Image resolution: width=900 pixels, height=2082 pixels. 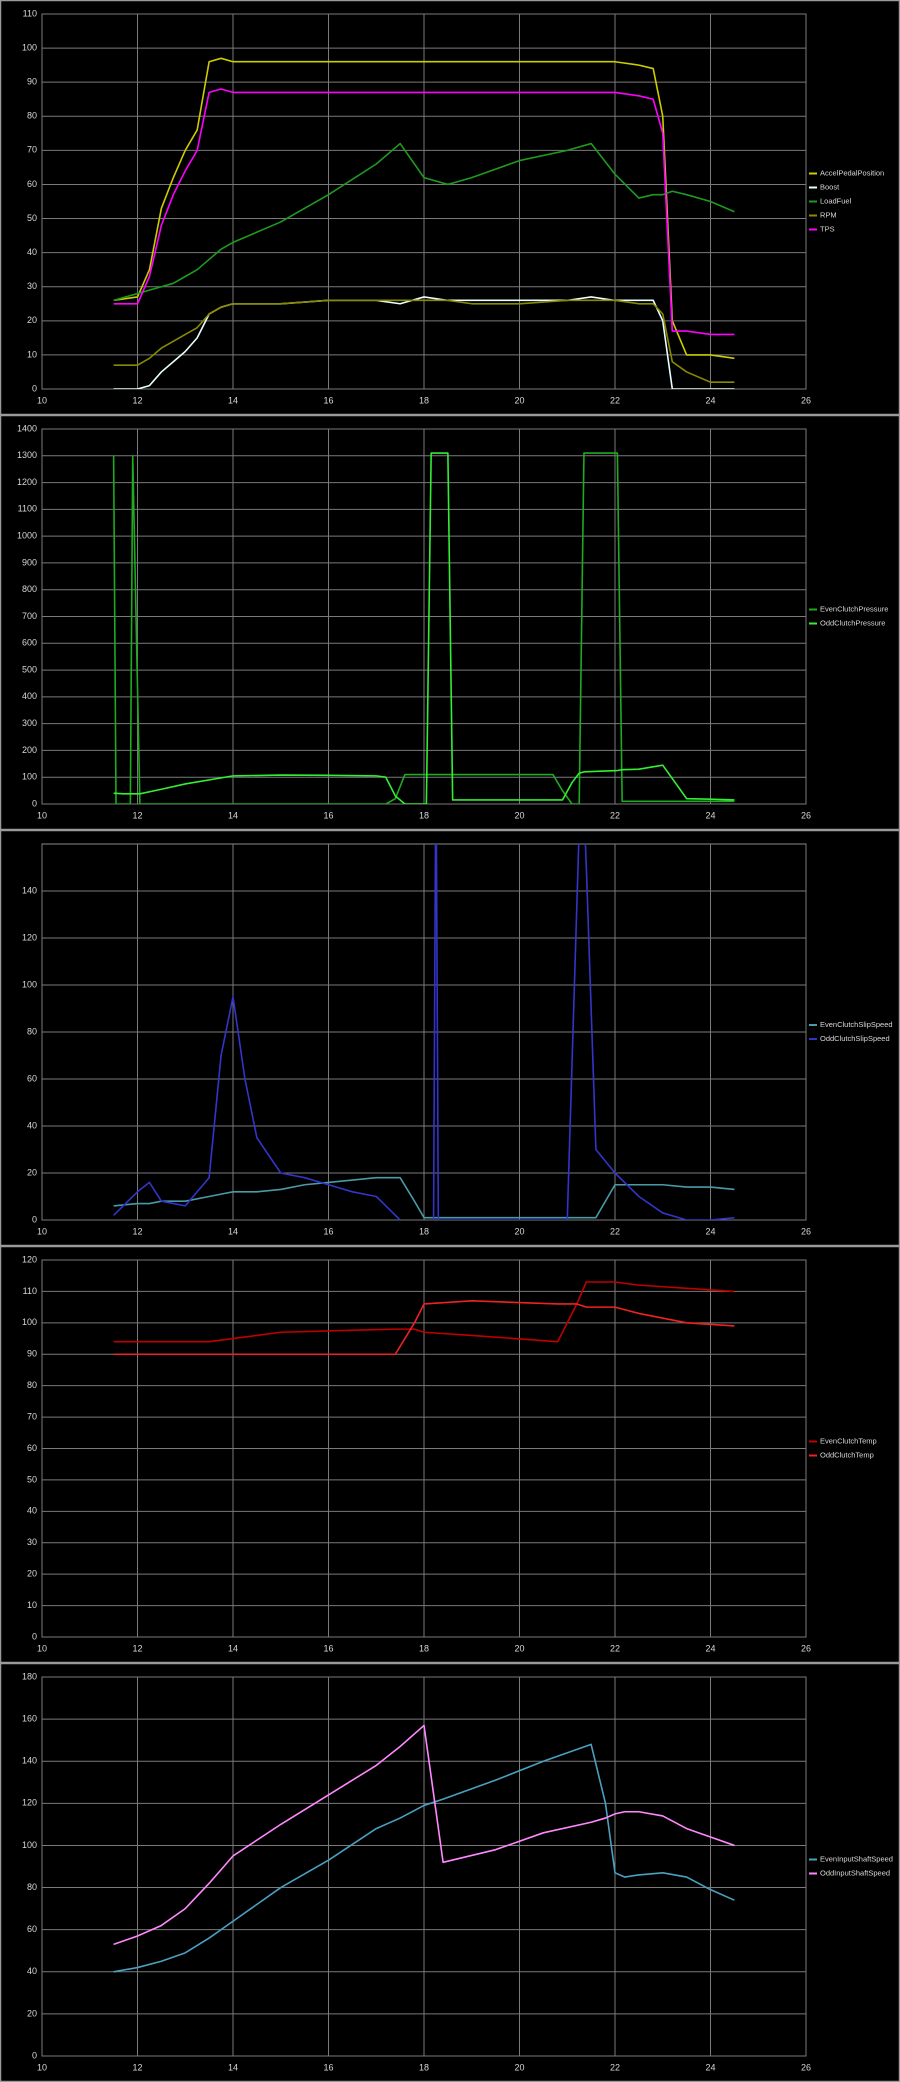 I want to click on legend-label: OddClutchPressure, so click(x=852, y=622).